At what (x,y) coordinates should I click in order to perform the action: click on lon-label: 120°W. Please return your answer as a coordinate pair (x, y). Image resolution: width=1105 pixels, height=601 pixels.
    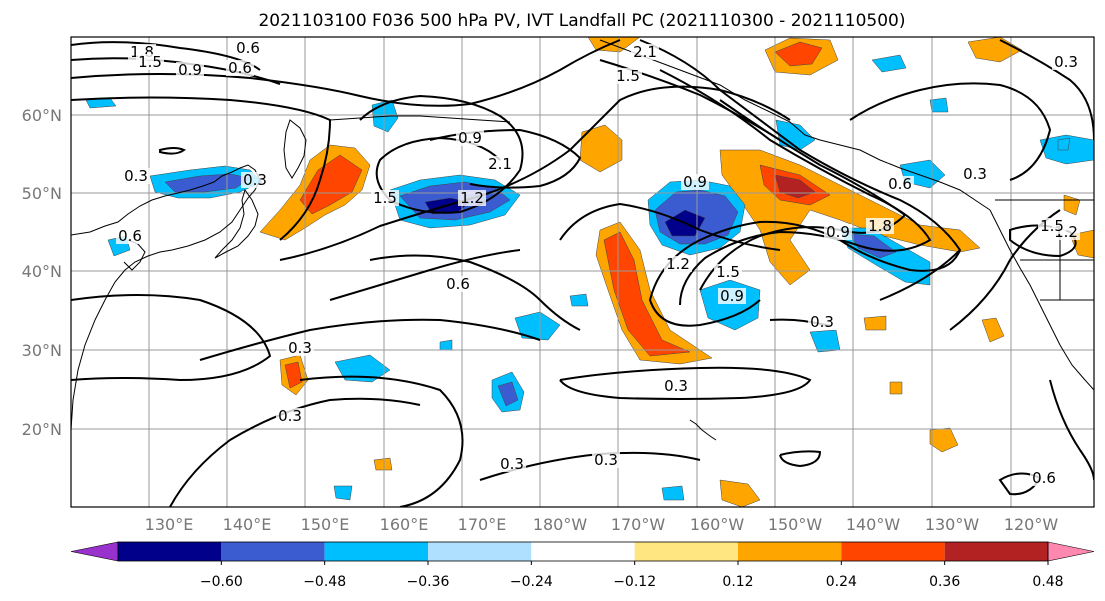
    Looking at the image, I should click on (1031, 524).